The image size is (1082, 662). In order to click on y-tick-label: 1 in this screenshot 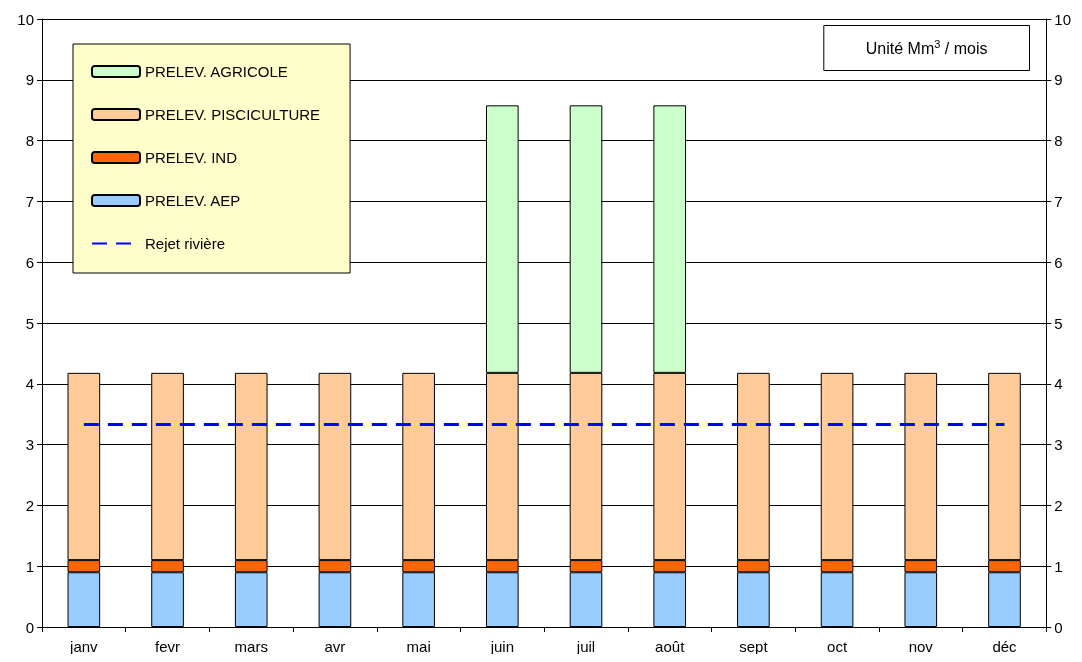, I will do `click(29, 566)`.